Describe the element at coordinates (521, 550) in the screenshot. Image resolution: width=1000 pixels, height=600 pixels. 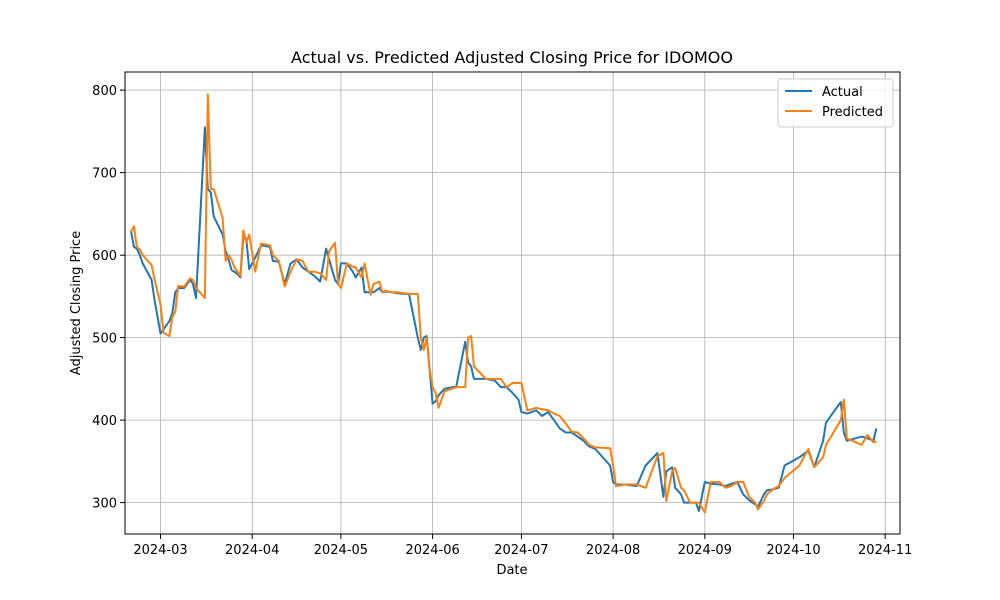
I see `x-tick-label: 2024-07` at that location.